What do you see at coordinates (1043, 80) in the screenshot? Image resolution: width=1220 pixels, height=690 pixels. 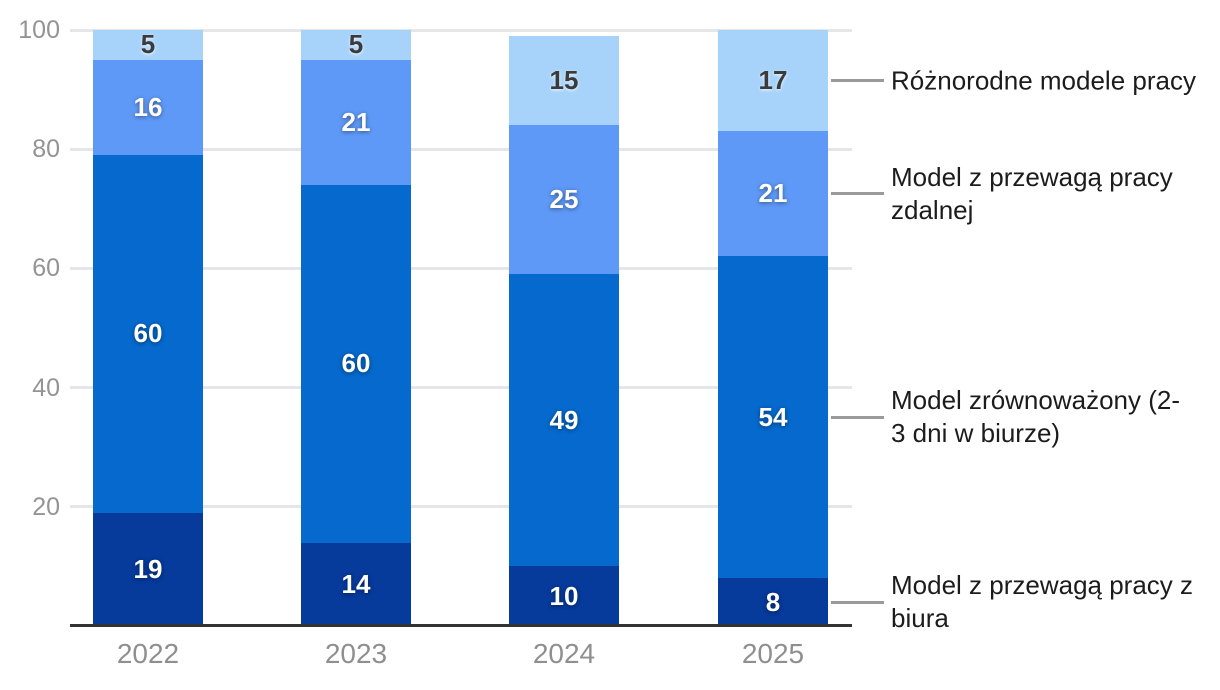 I see `legend-label: Różnorodne modele pracy` at bounding box center [1043, 80].